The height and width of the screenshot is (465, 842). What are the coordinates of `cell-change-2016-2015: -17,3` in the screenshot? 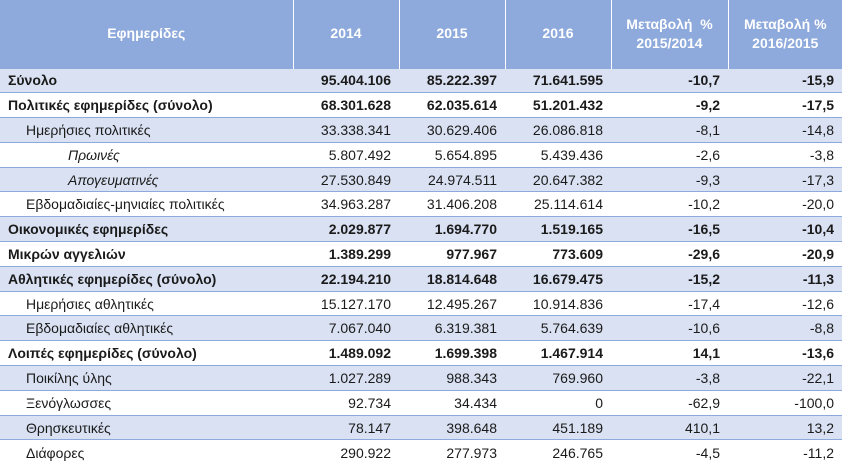 It's located at (785, 179).